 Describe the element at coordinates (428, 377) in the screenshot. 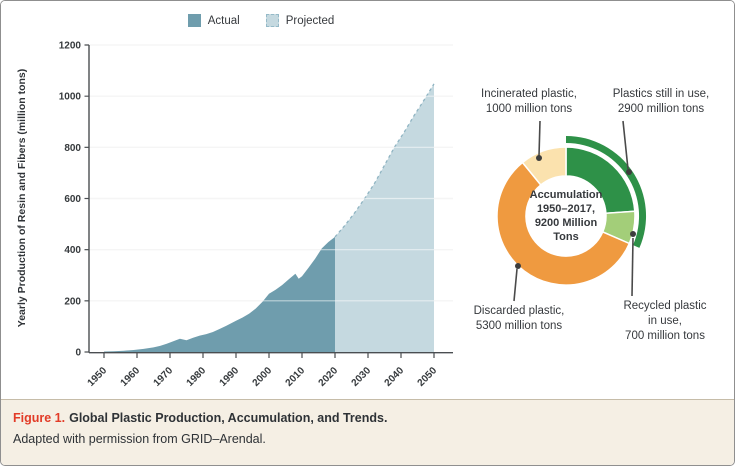

I see `x-tick-label: 2050` at that location.